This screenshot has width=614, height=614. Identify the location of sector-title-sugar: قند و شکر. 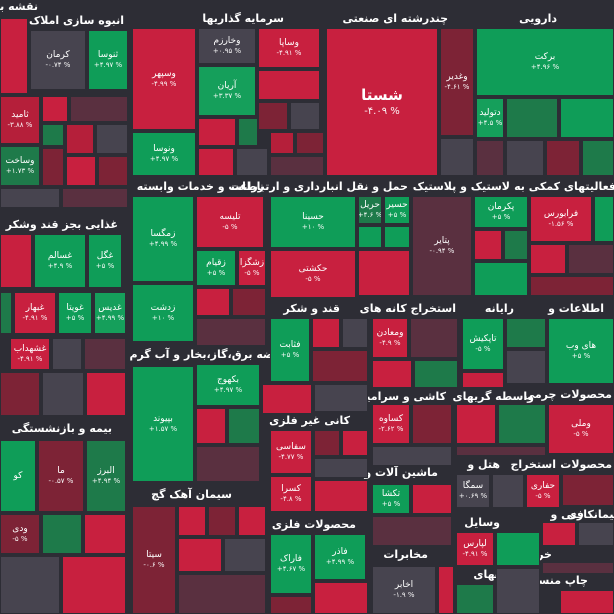
(311, 308).